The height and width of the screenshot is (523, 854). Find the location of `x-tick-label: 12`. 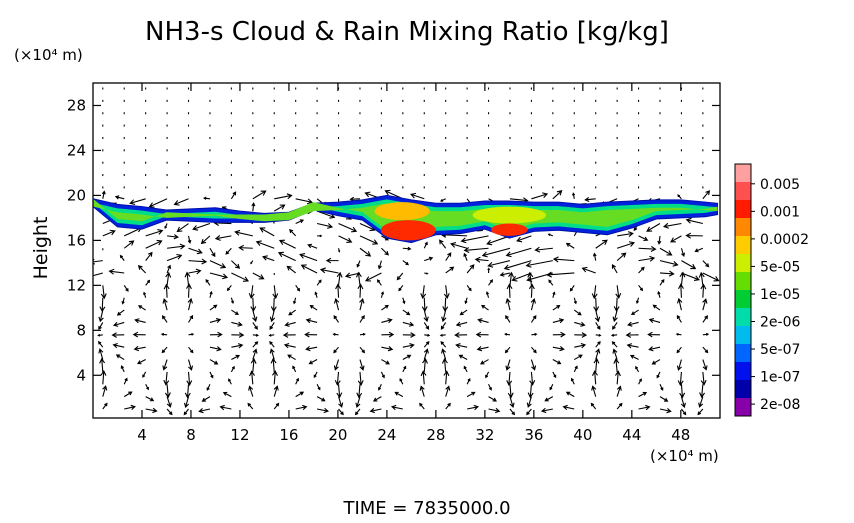

x-tick-label: 12 is located at coordinates (239, 435).